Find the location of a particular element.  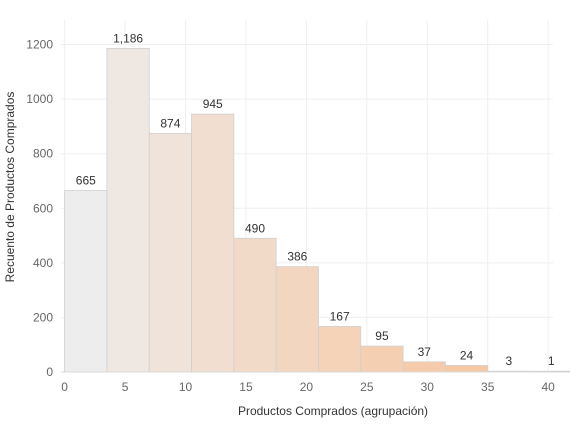

bar-value-label: 1 is located at coordinates (551, 361).